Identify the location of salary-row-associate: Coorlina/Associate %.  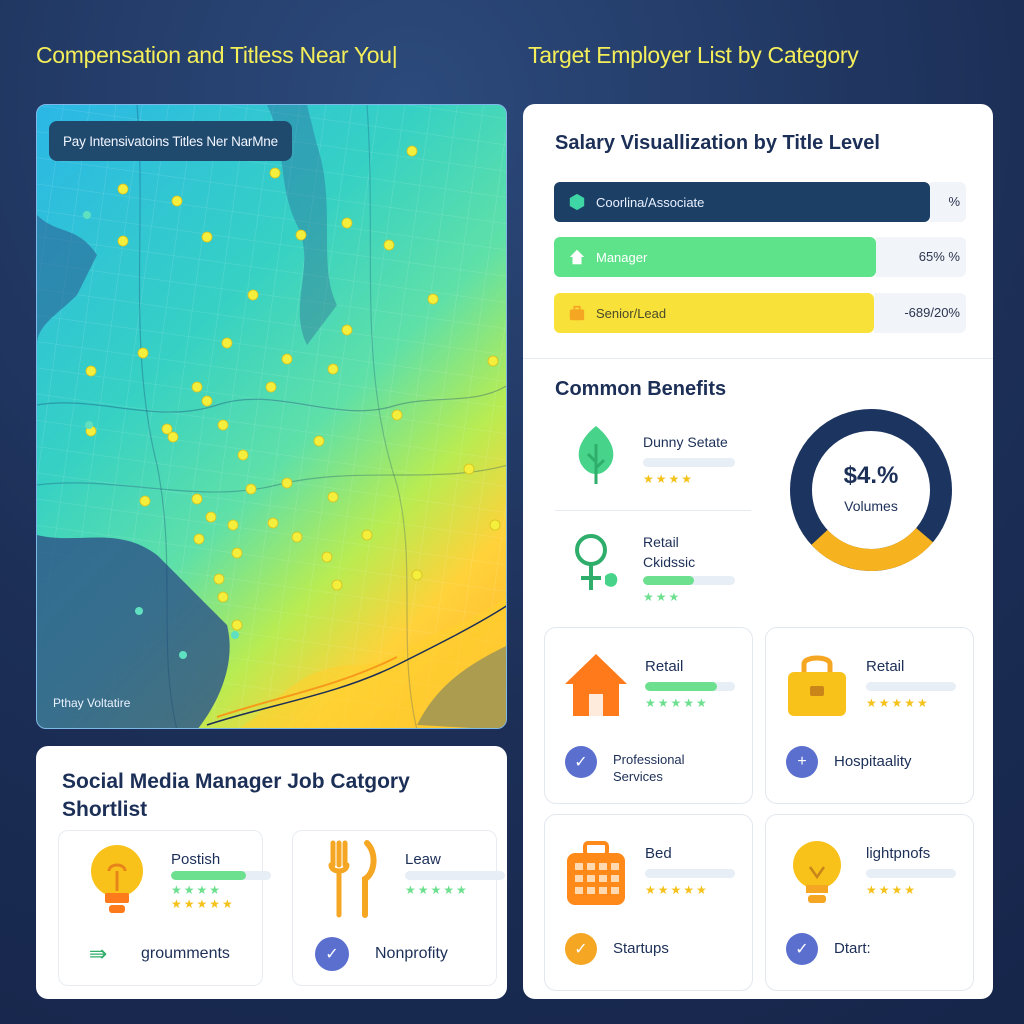
(760, 202).